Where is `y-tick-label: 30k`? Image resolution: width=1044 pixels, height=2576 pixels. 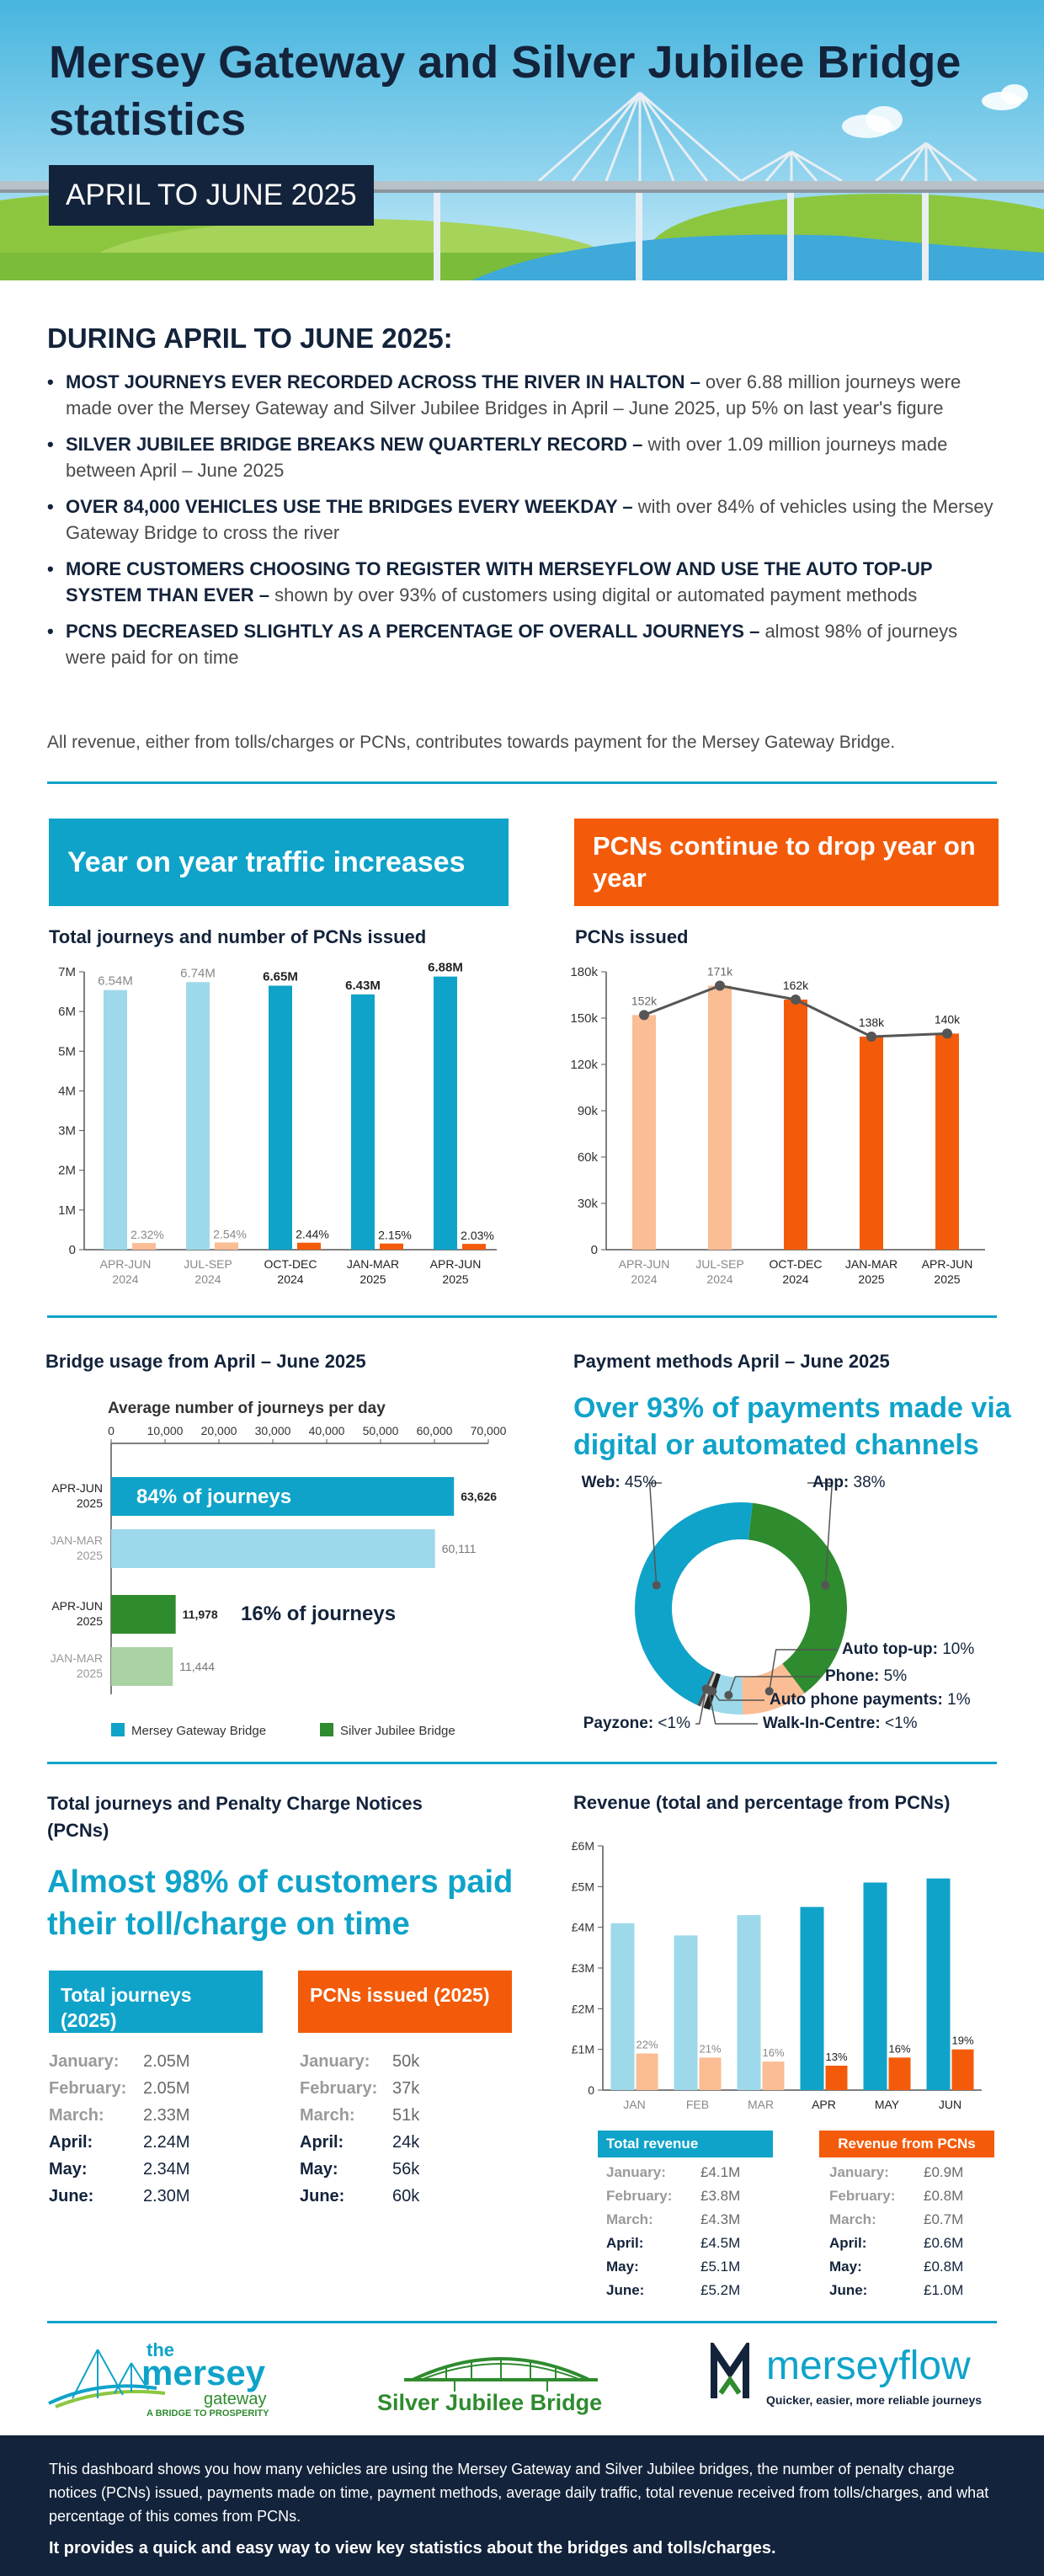 y-tick-label: 30k is located at coordinates (588, 1204).